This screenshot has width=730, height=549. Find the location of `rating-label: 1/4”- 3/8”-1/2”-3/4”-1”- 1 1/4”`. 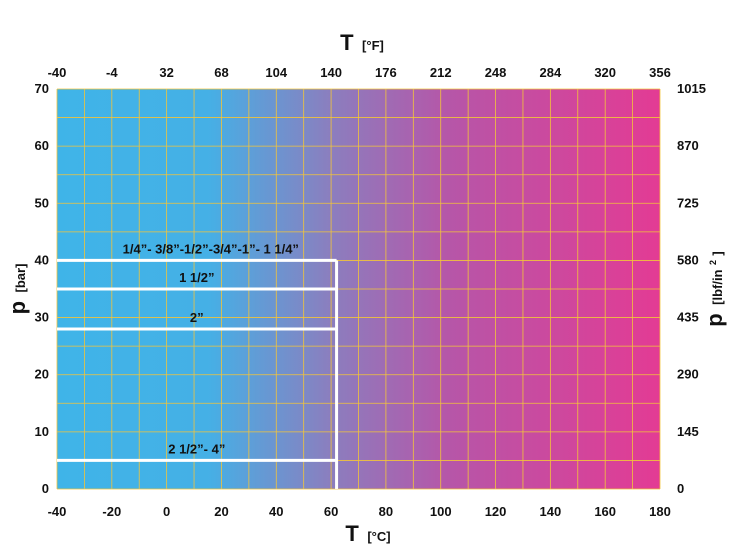

rating-label: 1/4”- 3/8”-1/2”-3/4”-1”- 1 1/4” is located at coordinates (211, 248).